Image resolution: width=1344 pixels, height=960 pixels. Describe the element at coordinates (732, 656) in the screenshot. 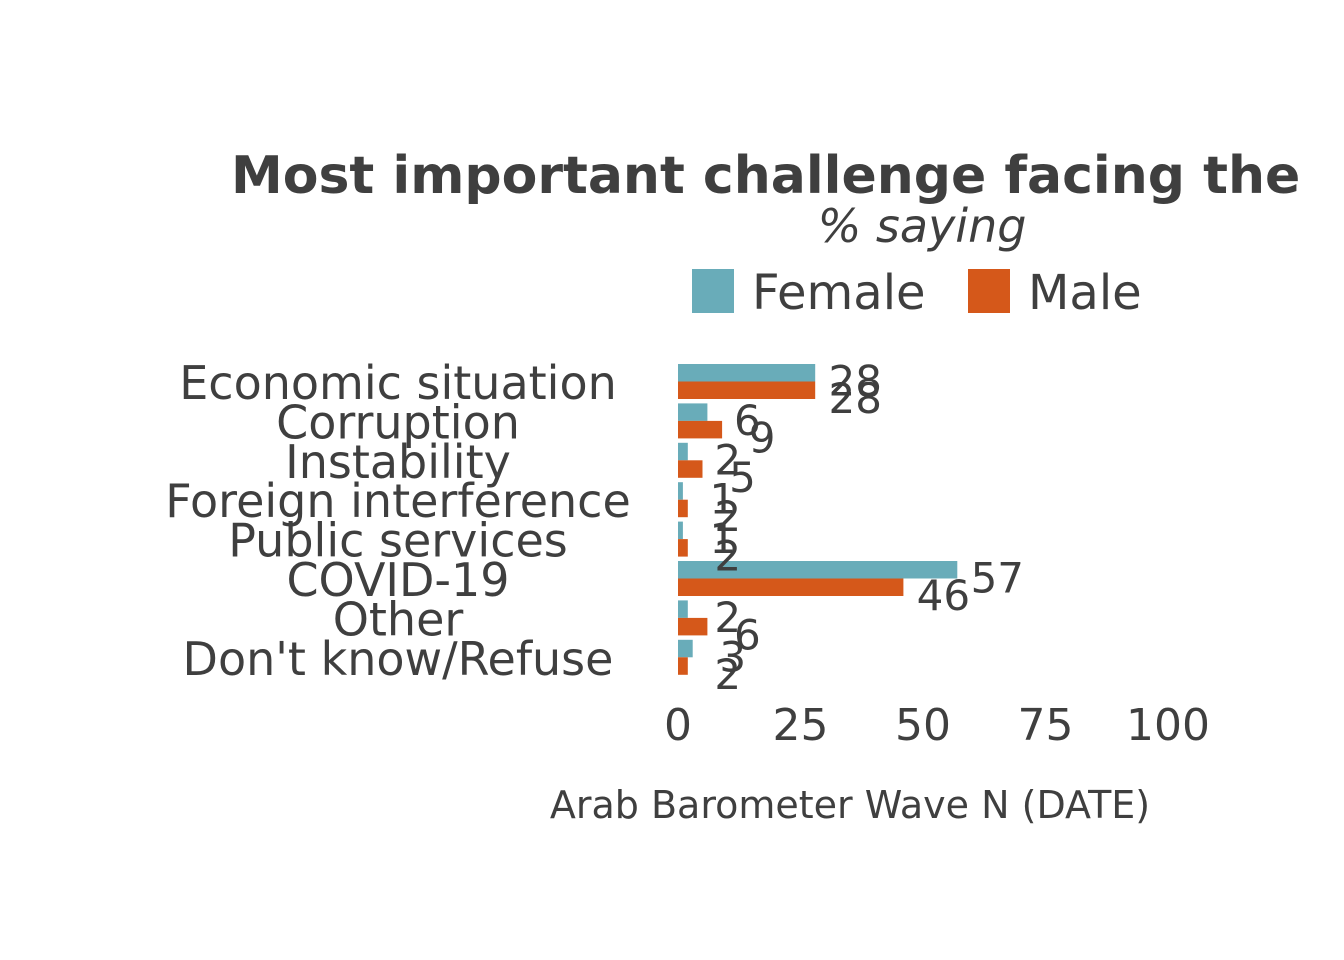

I see `value-label-female: 3` at that location.